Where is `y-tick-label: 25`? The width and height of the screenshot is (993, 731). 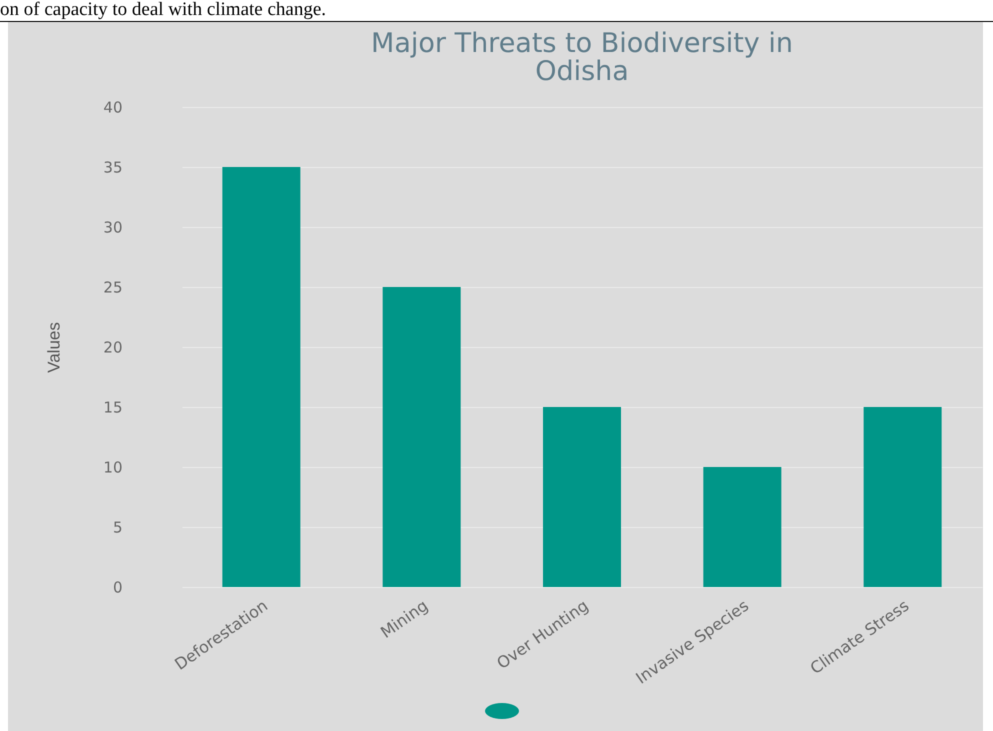 y-tick-label: 25 is located at coordinates (112, 287).